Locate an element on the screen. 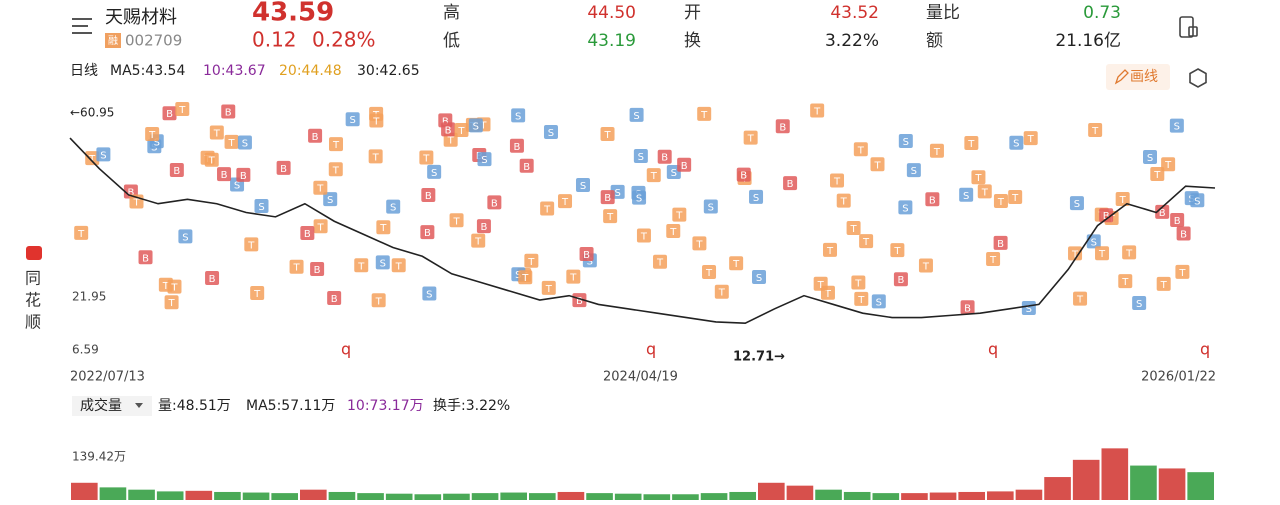 Image resolution: width=1280 pixels, height=505 pixels. stat-label: 量比 is located at coordinates (943, 13).